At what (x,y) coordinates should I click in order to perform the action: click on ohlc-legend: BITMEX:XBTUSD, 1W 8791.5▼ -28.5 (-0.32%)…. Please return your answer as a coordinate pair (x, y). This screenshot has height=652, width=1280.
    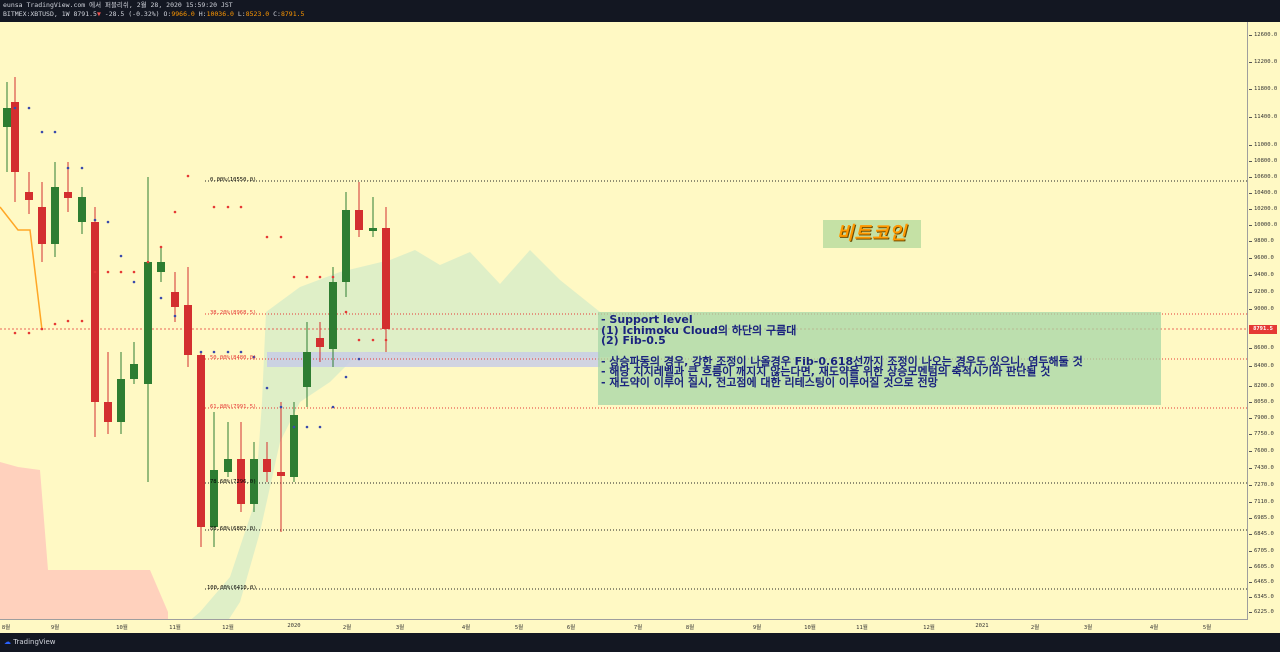
    Looking at the image, I should click on (154, 14).